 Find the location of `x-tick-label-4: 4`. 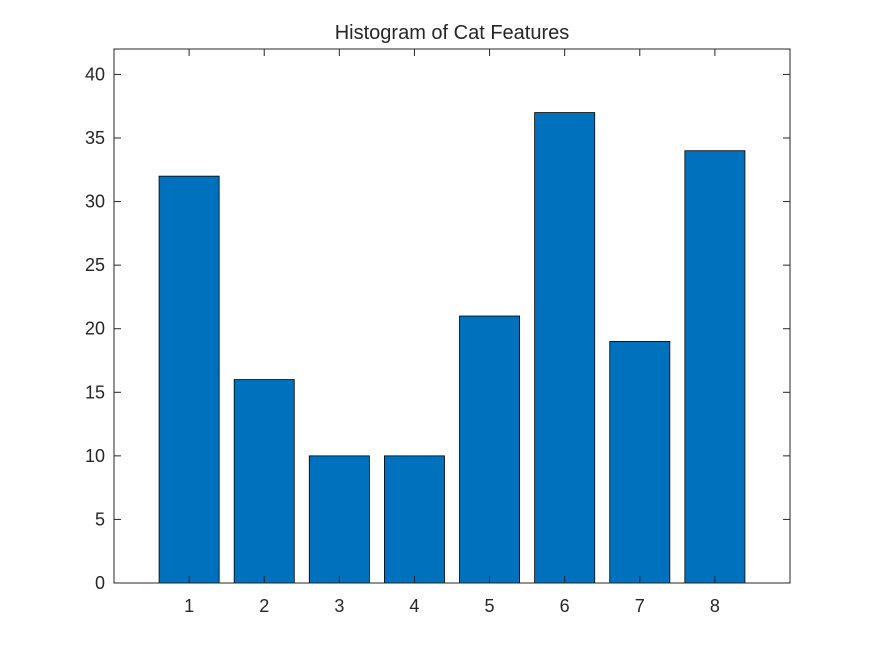

x-tick-label-4: 4 is located at coordinates (414, 606).